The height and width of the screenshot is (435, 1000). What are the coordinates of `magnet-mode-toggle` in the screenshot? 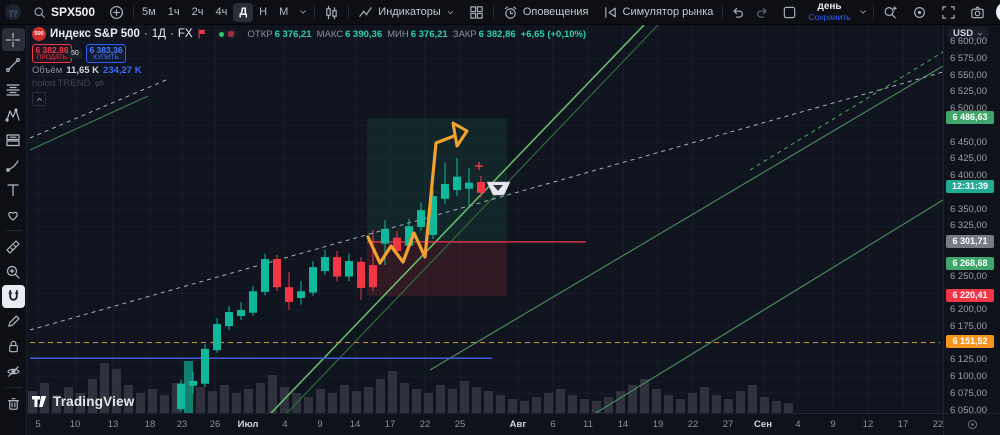 It's located at (13, 296).